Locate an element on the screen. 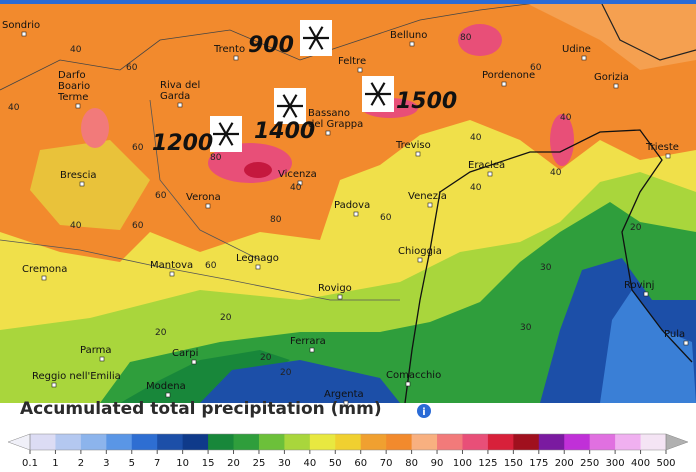 This screenshot has height=472, width=696. border is located at coordinates (647, 30).